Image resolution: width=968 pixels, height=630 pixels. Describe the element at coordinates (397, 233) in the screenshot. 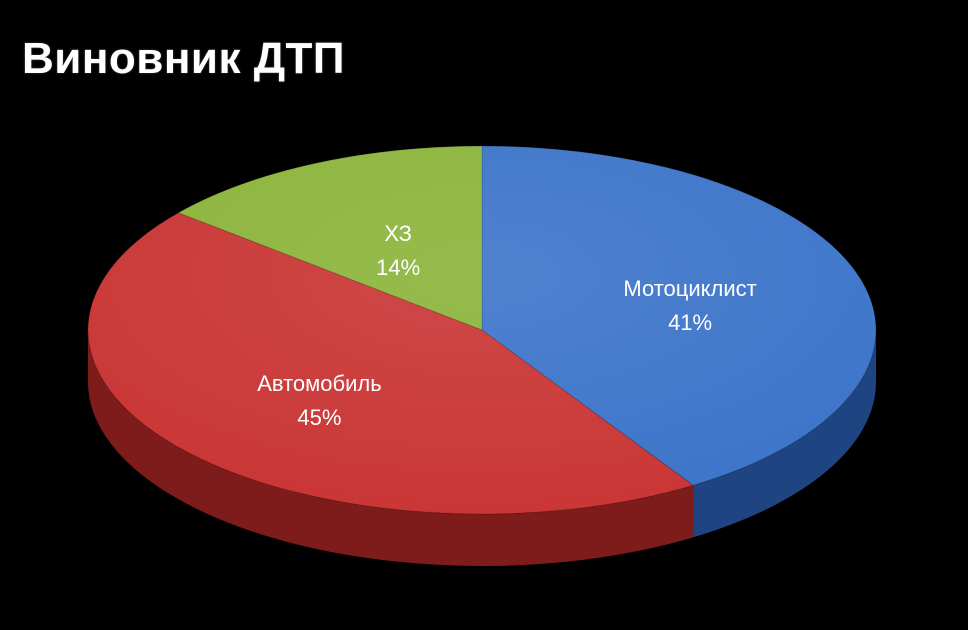

I see `slice-label-2: ХЗ` at that location.